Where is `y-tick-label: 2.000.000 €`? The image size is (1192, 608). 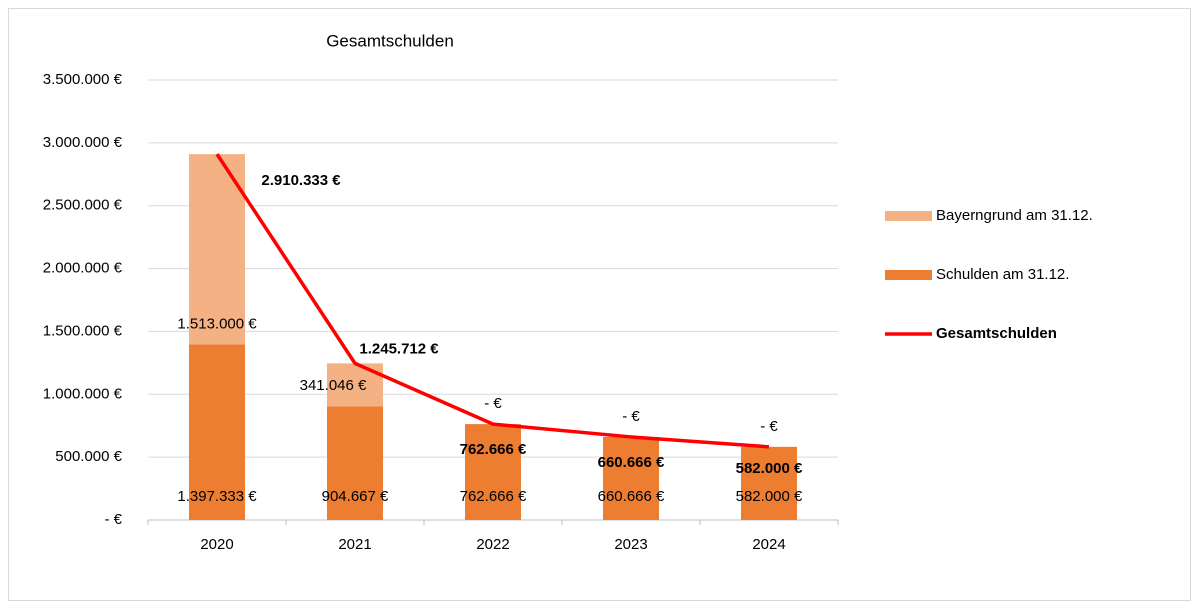 y-tick-label: 2.000.000 € is located at coordinates (83, 268).